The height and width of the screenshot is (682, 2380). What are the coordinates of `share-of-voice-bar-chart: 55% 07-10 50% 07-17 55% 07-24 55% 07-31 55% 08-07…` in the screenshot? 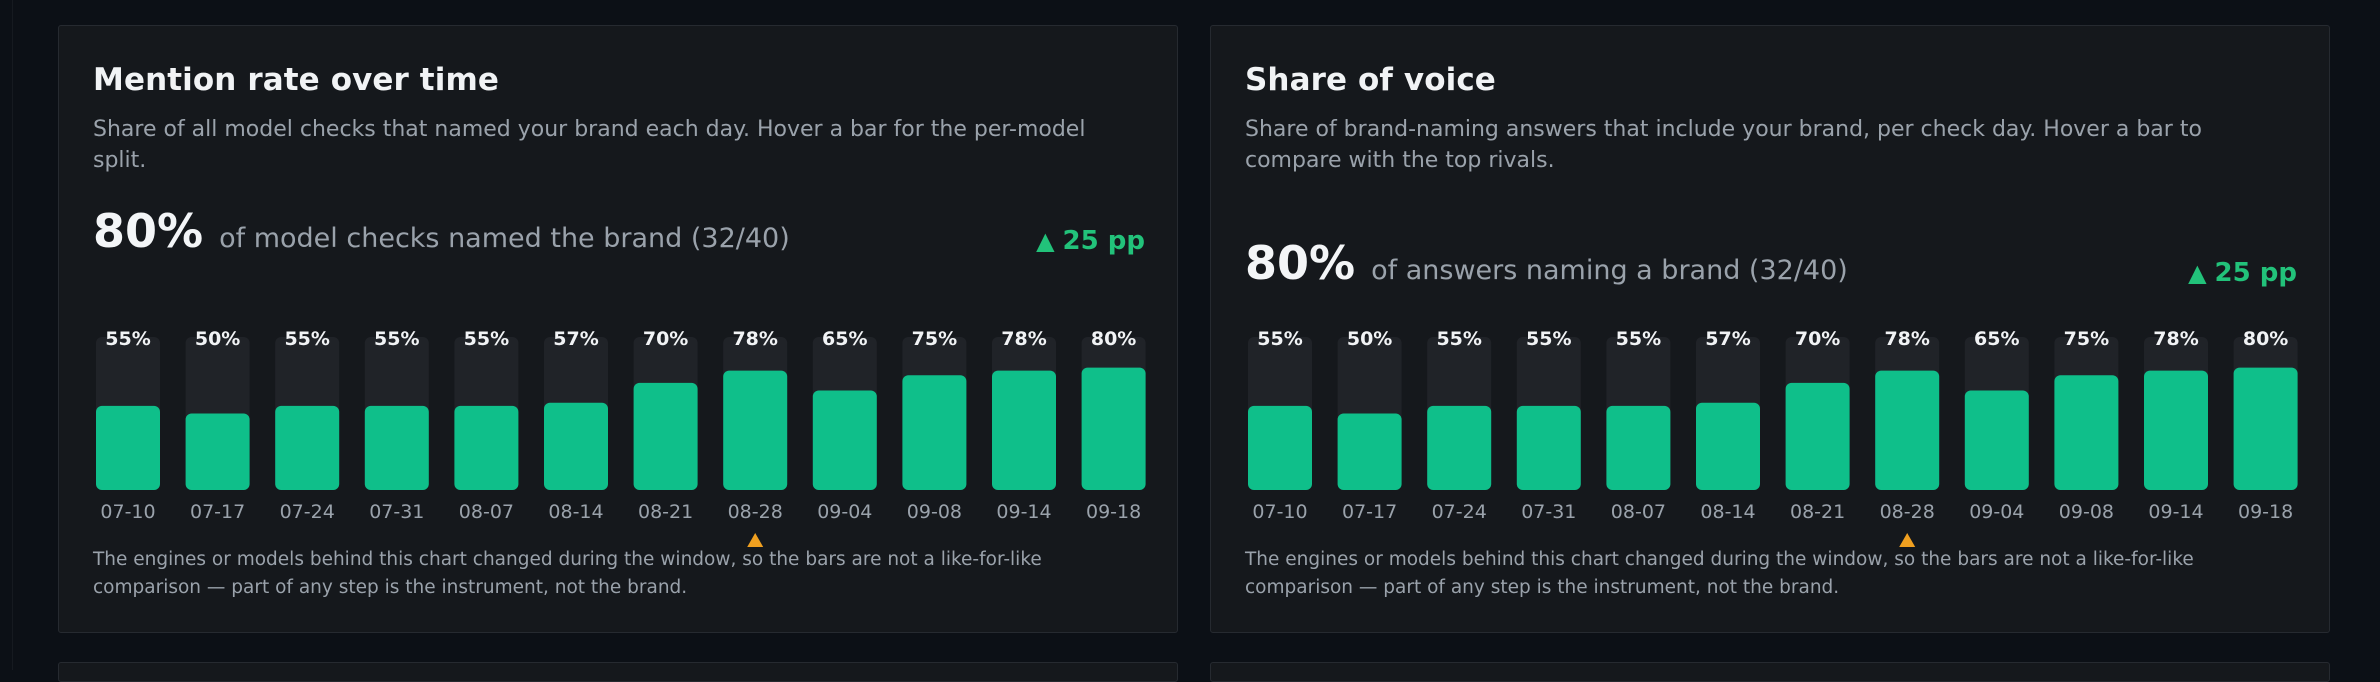 It's located at (1773, 437).